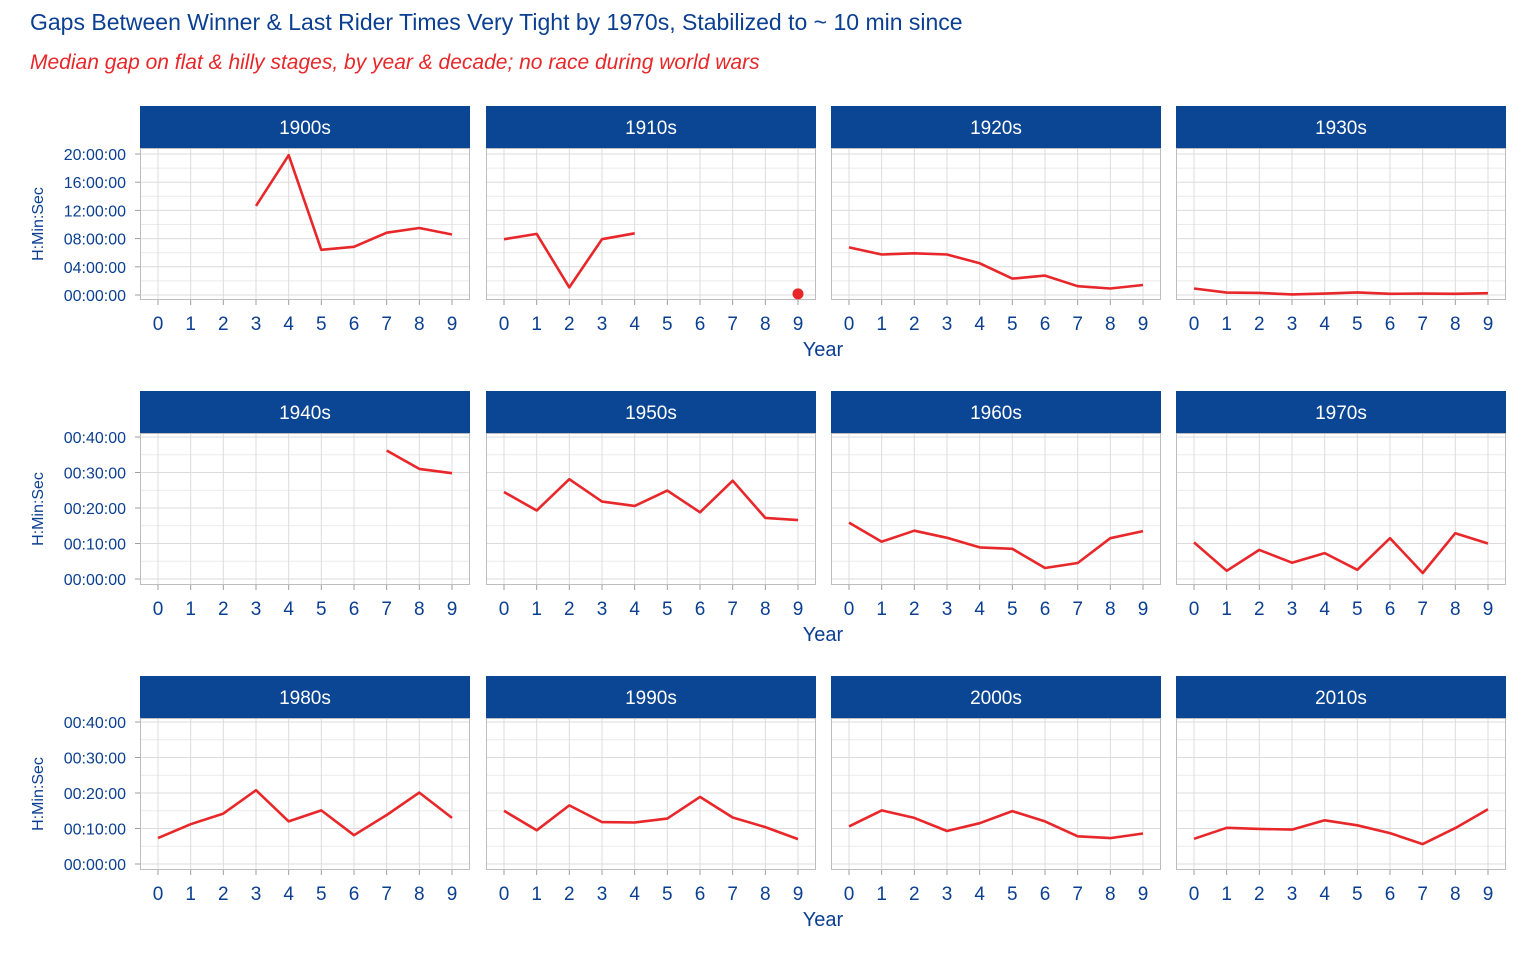 The width and height of the screenshot is (1536, 960). Describe the element at coordinates (996, 268) in the screenshot. I see `series-line-1920s` at that location.